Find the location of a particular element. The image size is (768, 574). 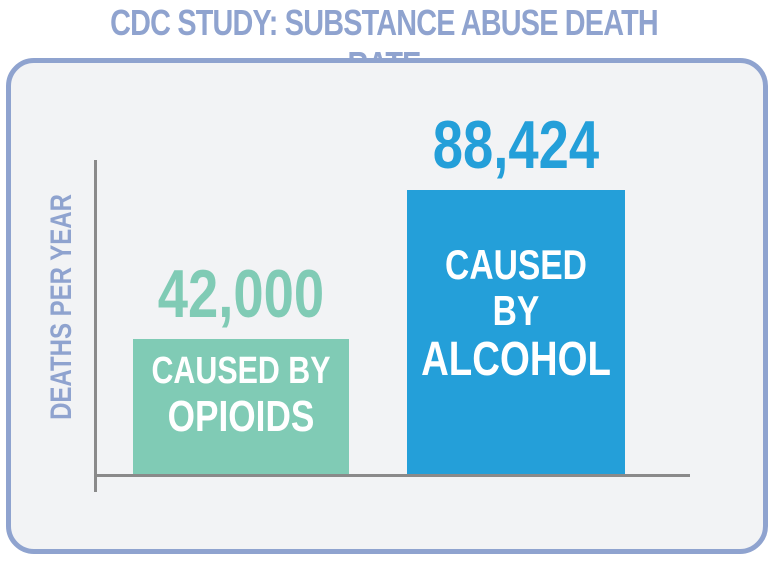

bar-opioids is located at coordinates (241, 406).